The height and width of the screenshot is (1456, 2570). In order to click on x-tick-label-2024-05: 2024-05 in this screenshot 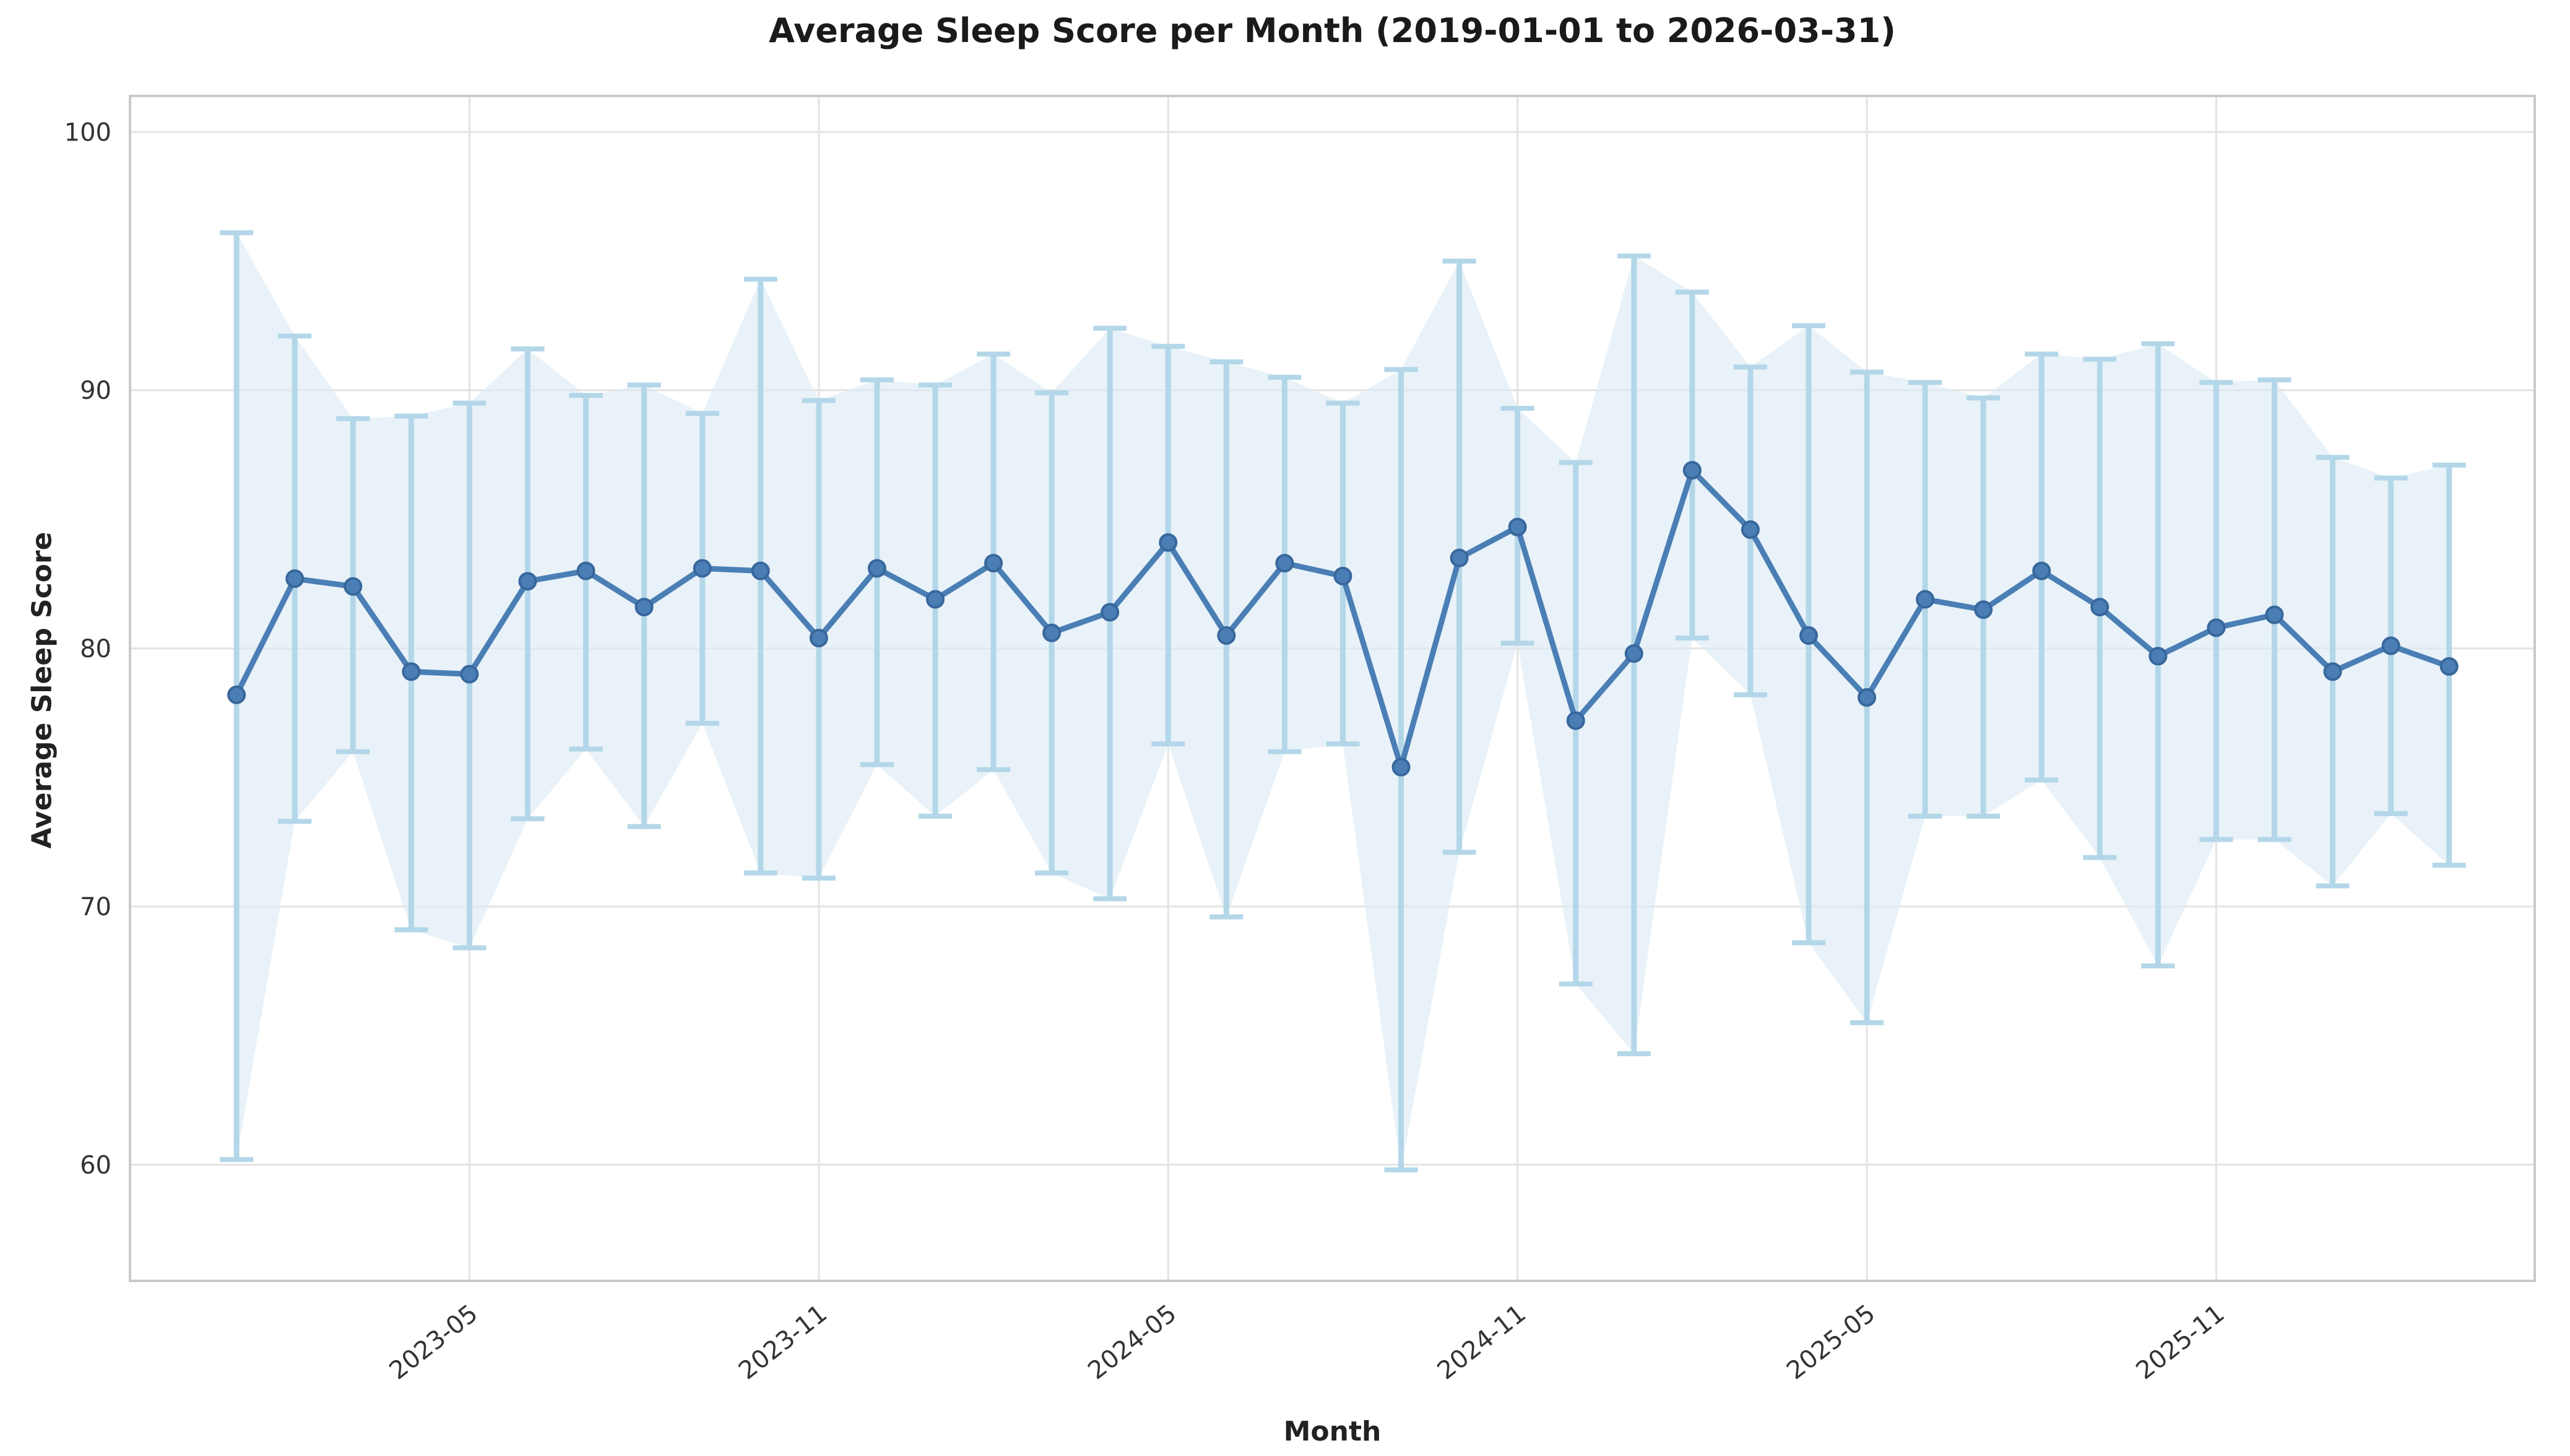, I will do `click(1133, 1342)`.